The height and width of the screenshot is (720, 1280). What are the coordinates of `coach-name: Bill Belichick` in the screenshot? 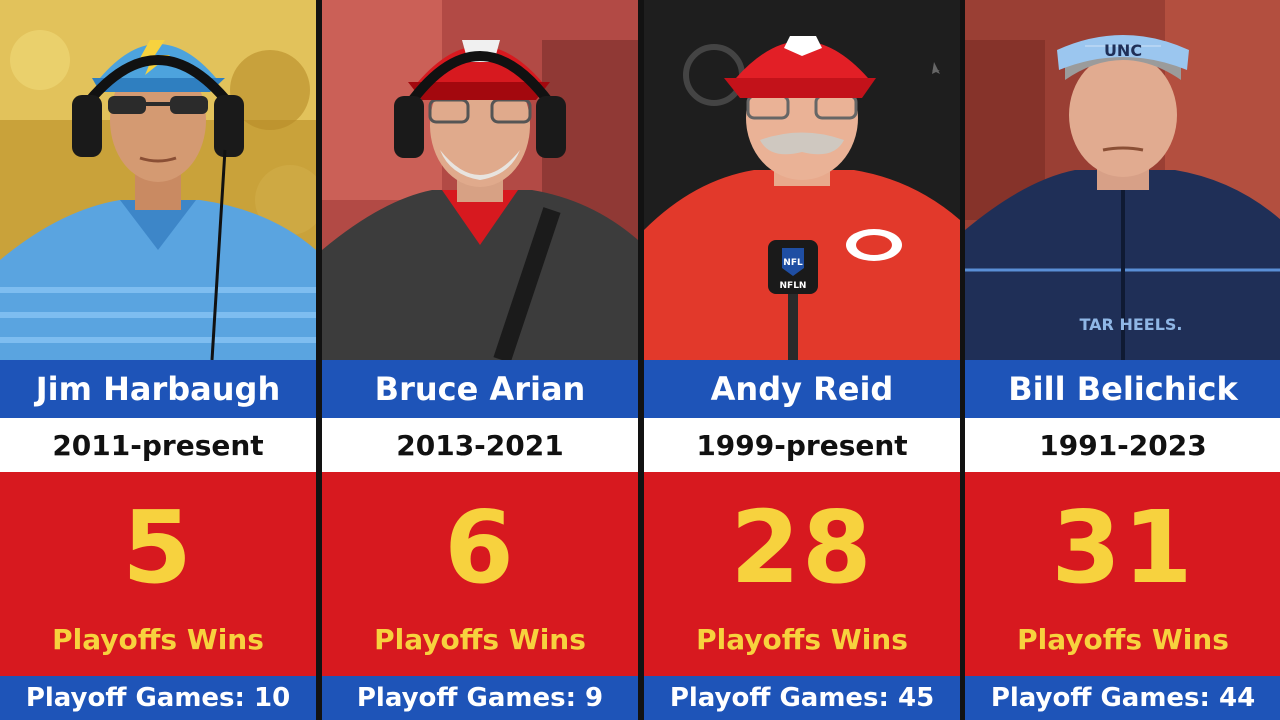 It's located at (1122, 389).